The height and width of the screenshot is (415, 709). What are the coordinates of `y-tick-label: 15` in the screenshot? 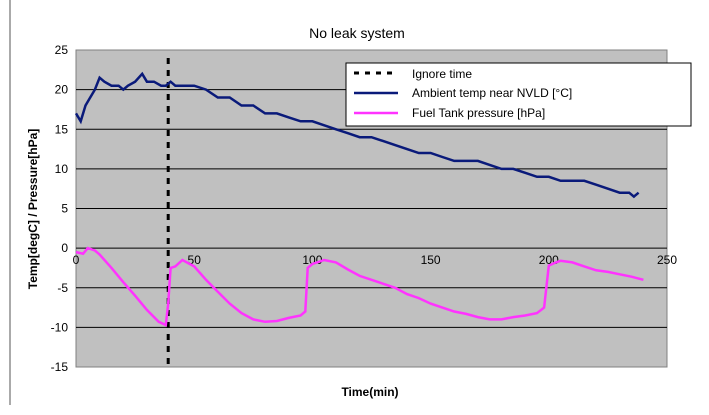 It's located at (62, 129).